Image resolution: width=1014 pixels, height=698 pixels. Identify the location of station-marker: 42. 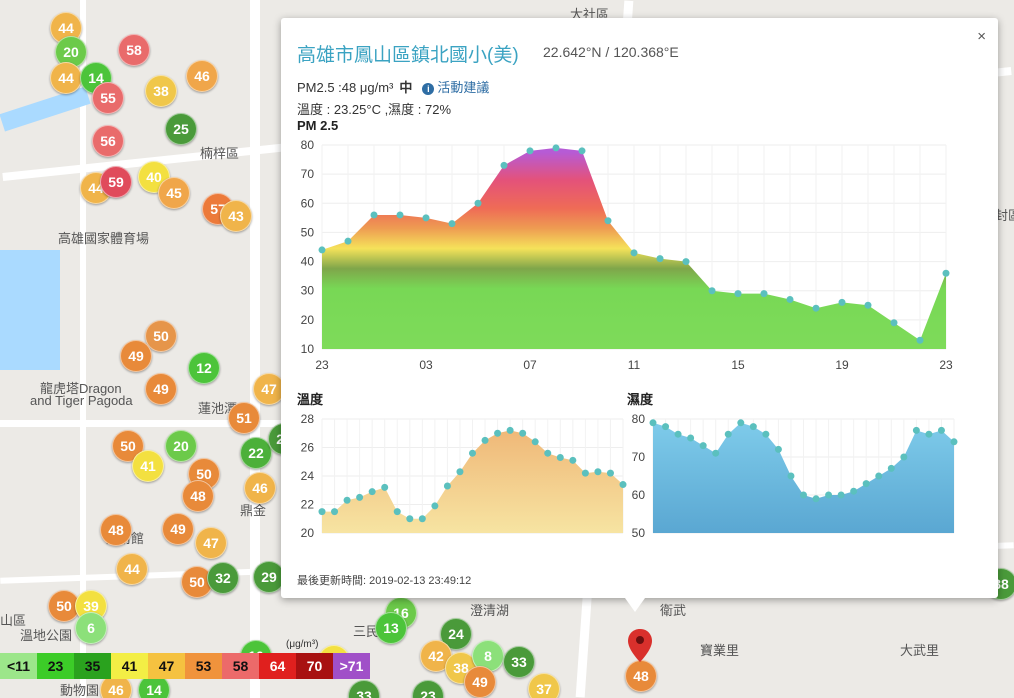
(436, 656).